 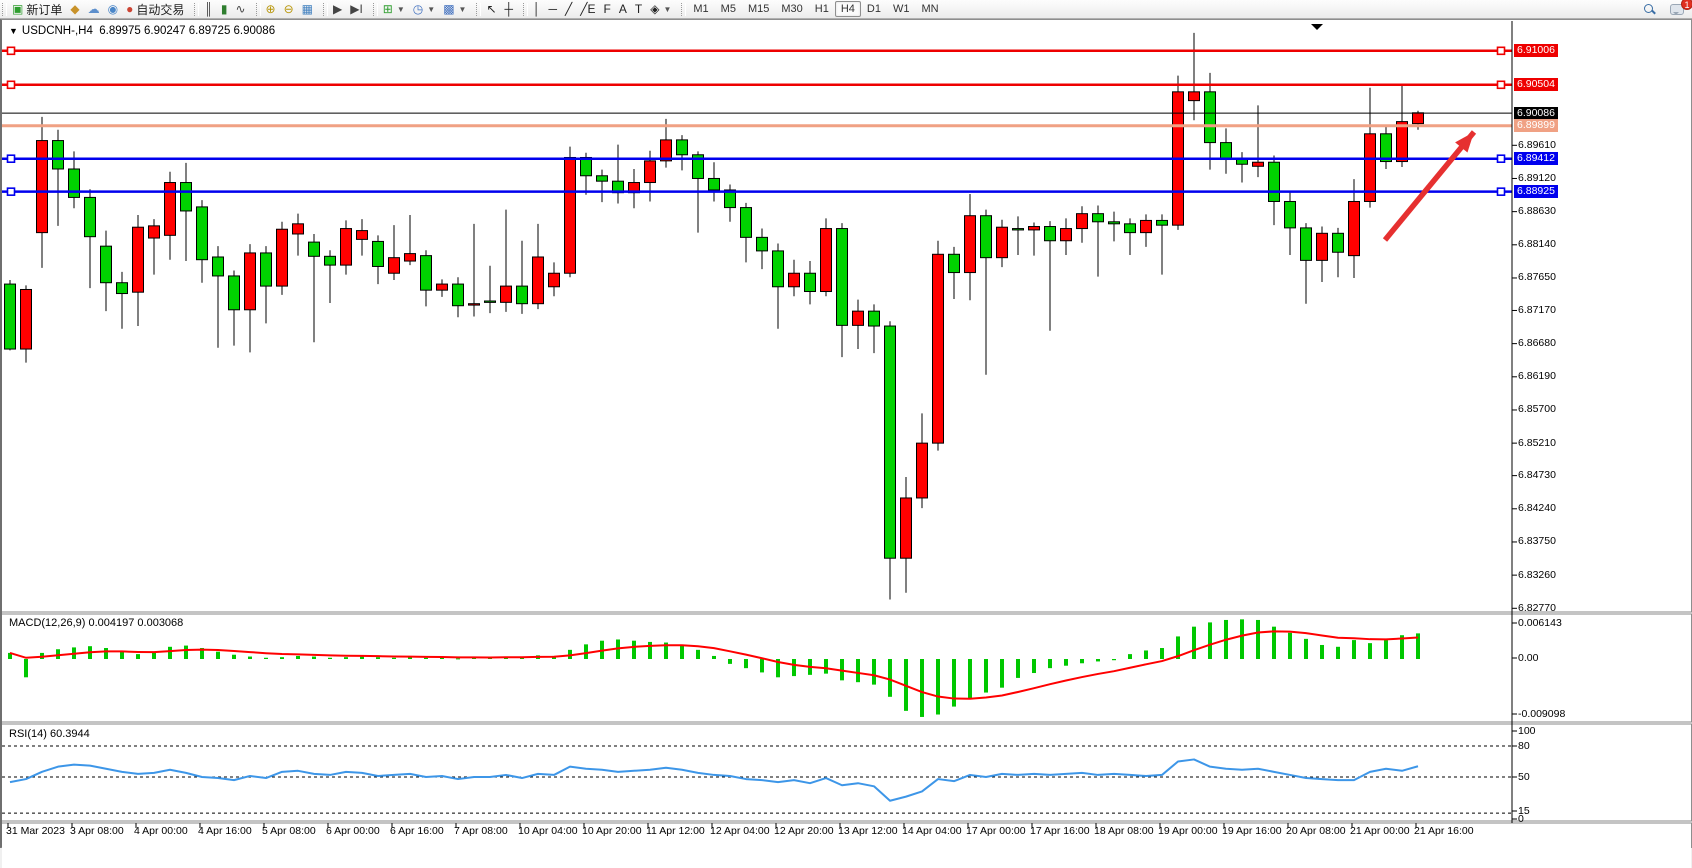 I want to click on horizontal-line-button: ─, so click(x=553, y=9).